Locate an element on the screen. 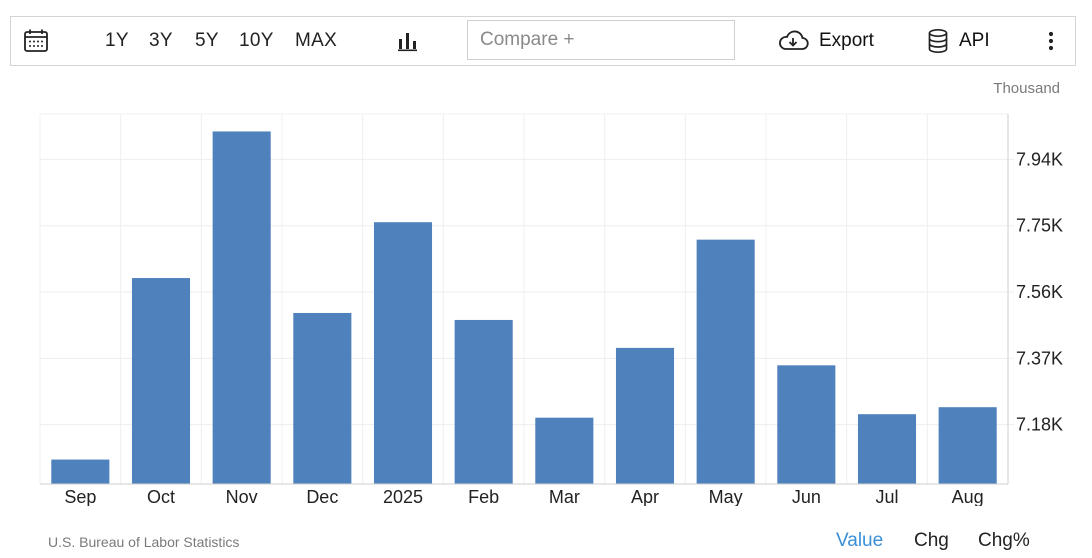 The height and width of the screenshot is (558, 1092). y-tick-label: 7.56K is located at coordinates (1039, 292).